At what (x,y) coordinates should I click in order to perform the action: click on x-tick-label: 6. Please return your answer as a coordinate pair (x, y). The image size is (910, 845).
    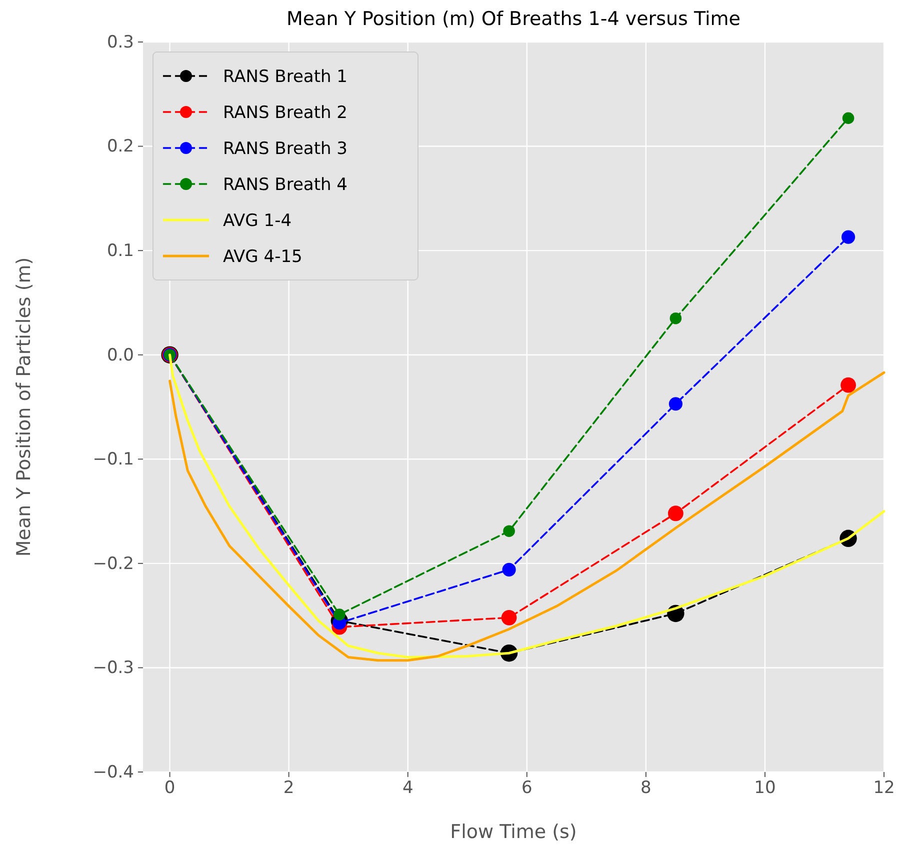
    Looking at the image, I should click on (526, 788).